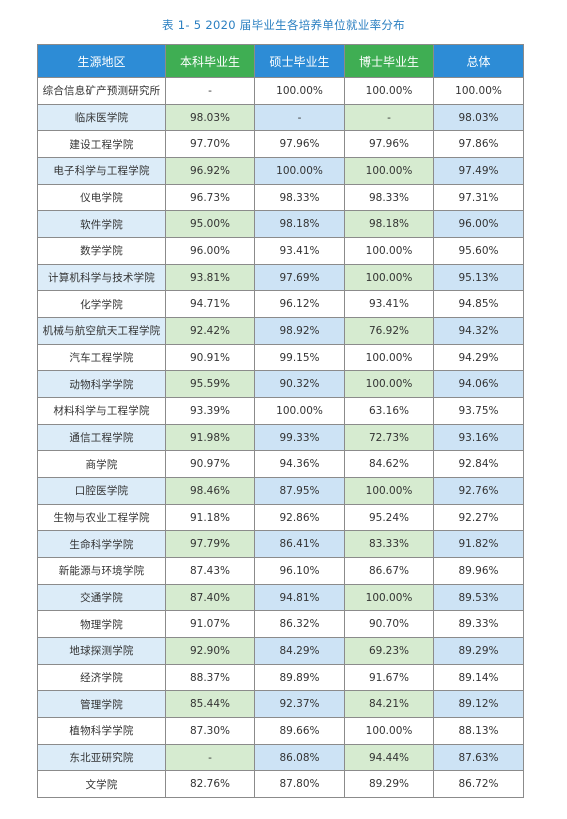 Image resolution: width=567 pixels, height=819 pixels. Describe the element at coordinates (389, 411) in the screenshot. I see `cell-phd: 63.16%` at that location.